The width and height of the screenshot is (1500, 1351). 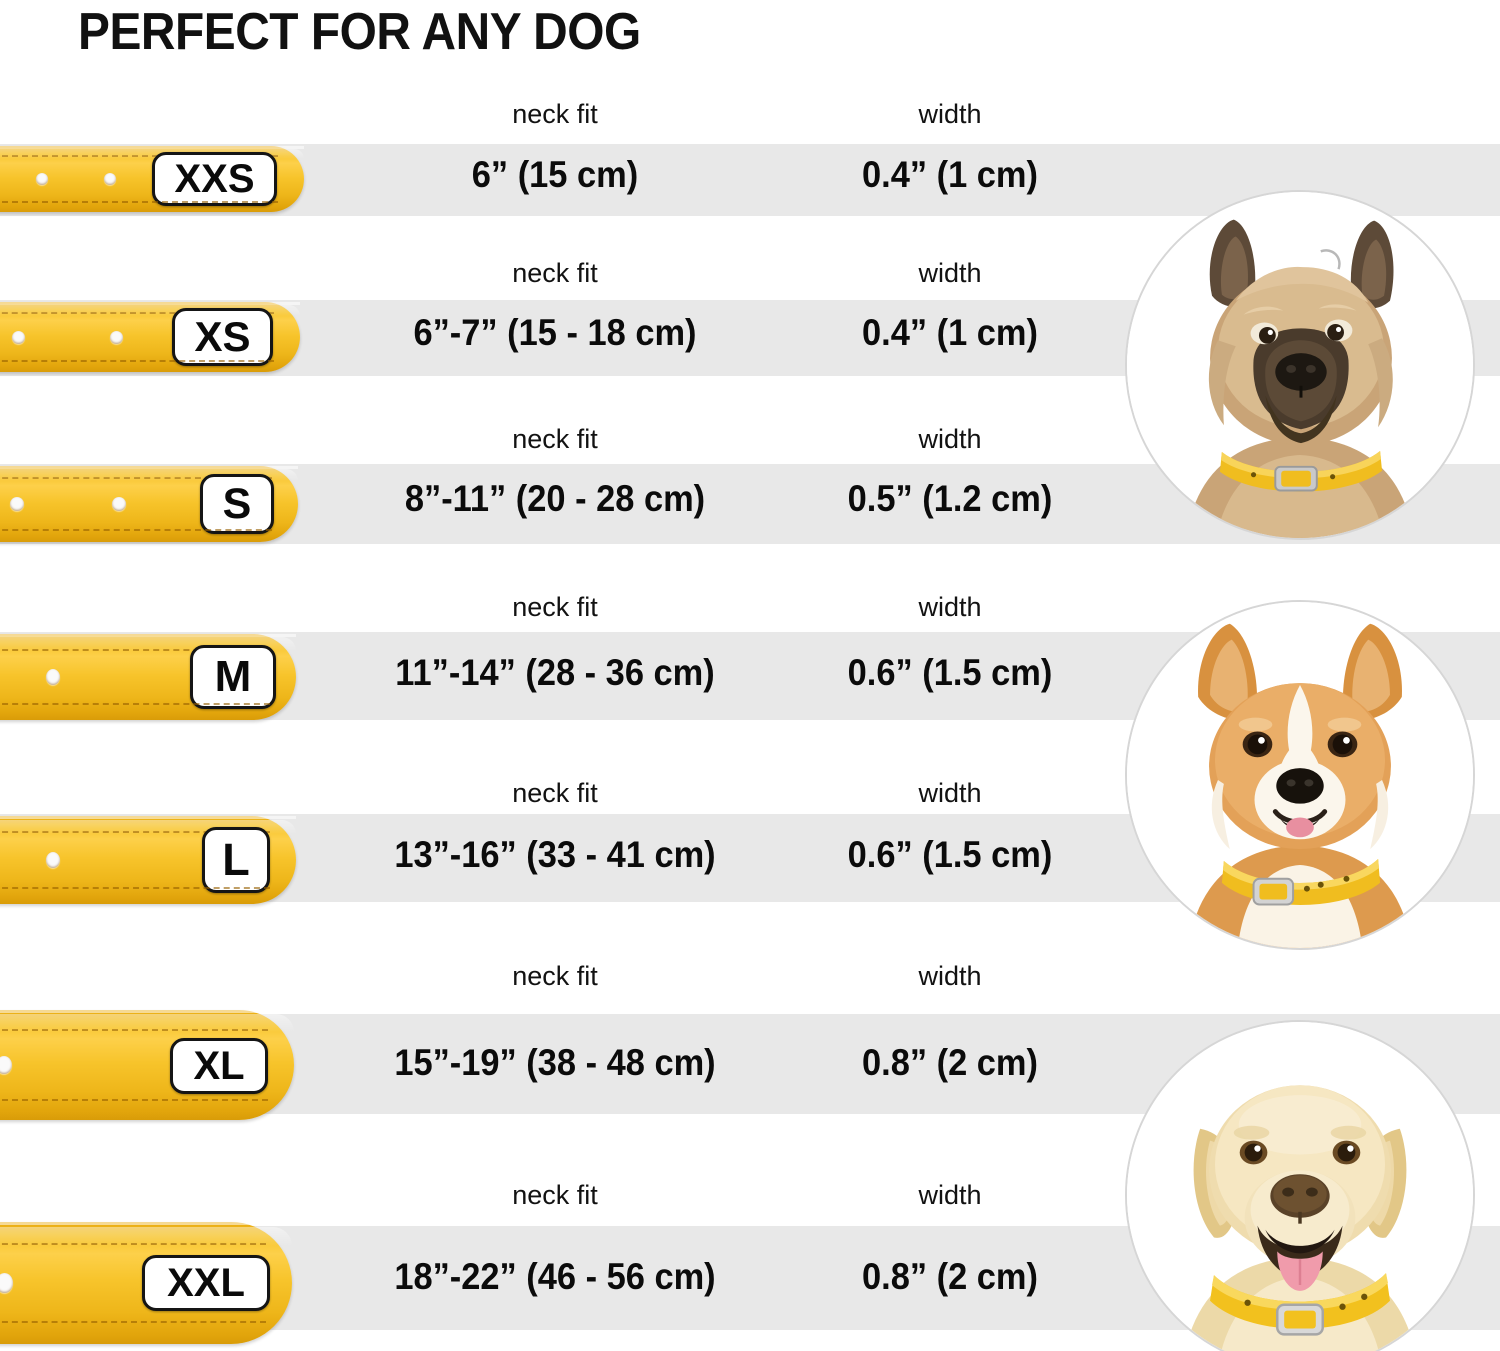 I want to click on width-value: 0.5” (1.2 cm), so click(x=950, y=498).